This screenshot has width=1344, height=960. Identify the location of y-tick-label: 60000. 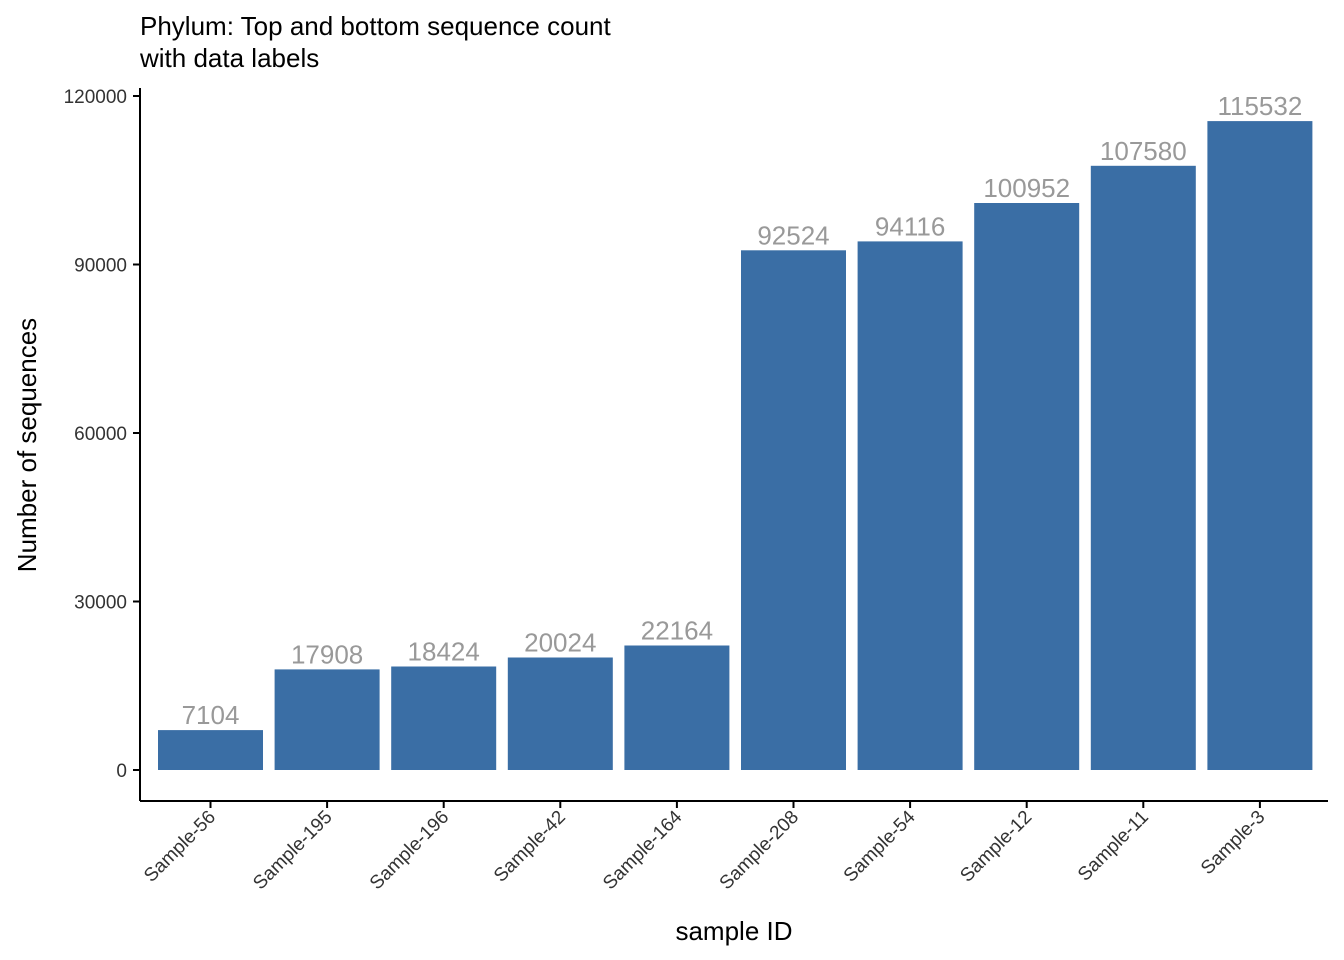
(100, 434).